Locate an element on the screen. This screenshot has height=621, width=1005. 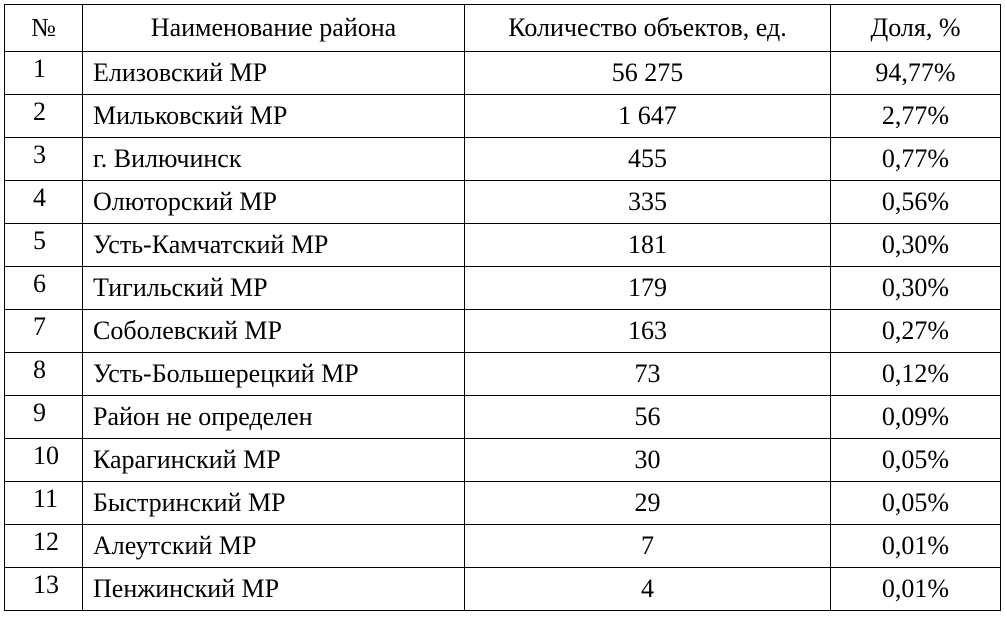
header-share: Доля, % is located at coordinates (915, 28).